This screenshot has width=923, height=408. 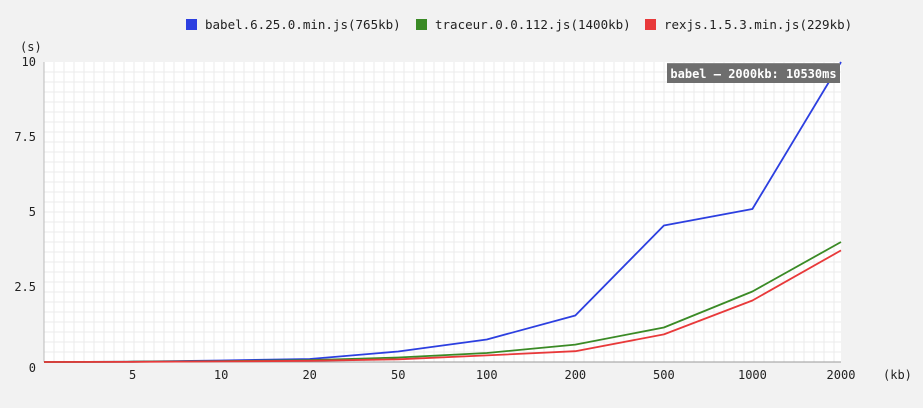 I want to click on x-tick-label: 2000, so click(x=841, y=375).